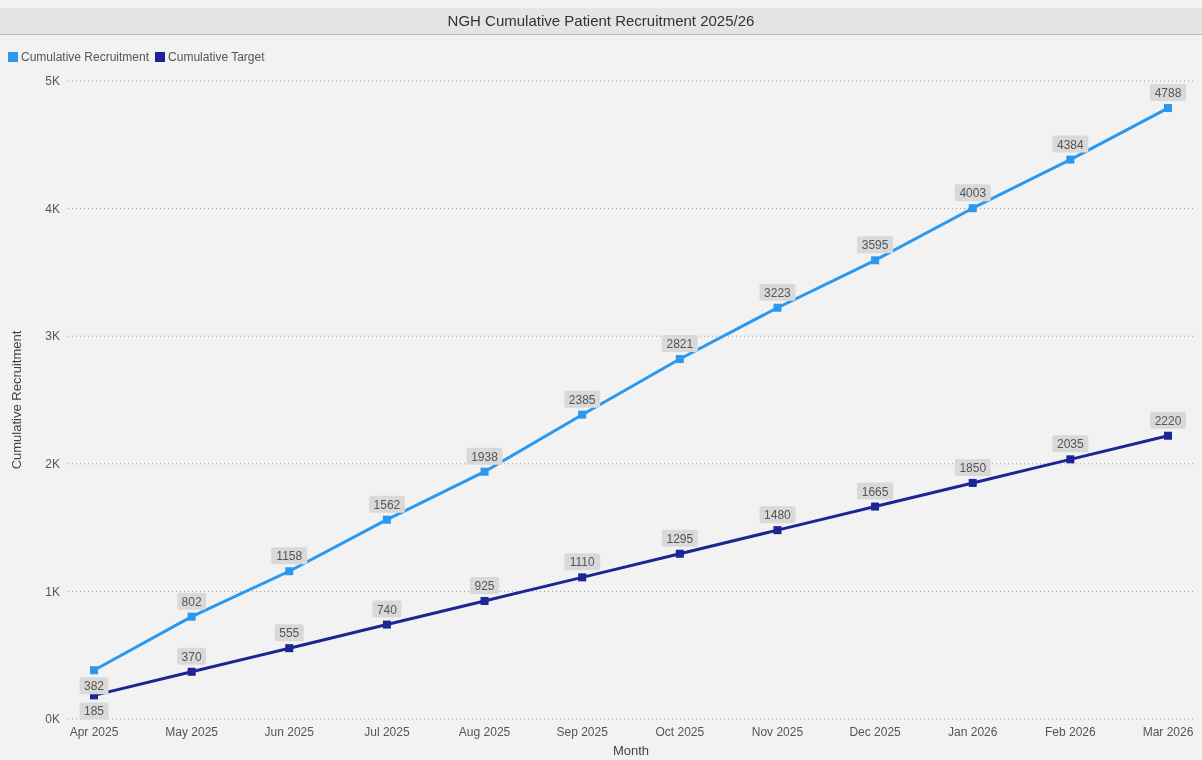 Image resolution: width=1202 pixels, height=760 pixels. What do you see at coordinates (289, 731) in the screenshot?
I see `x-tick-label: Jun 2025` at bounding box center [289, 731].